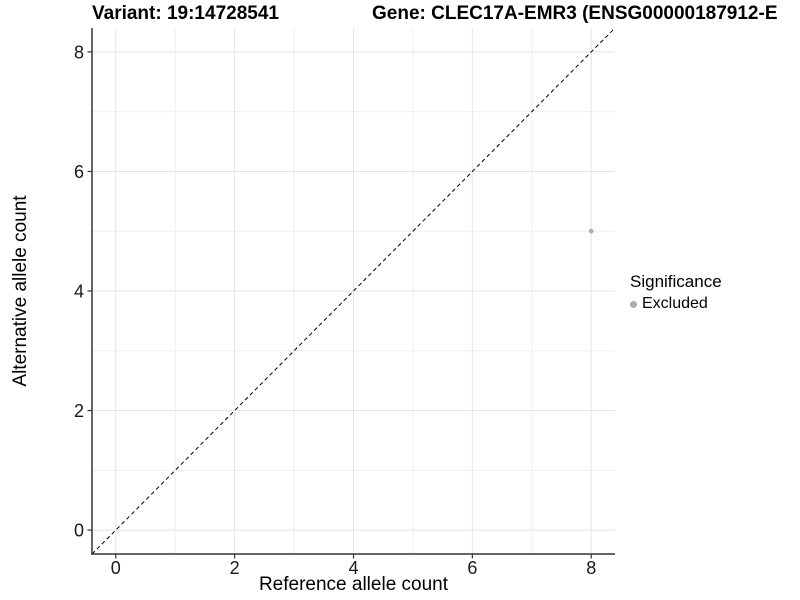  What do you see at coordinates (79, 172) in the screenshot?
I see `y-tick-label: 6` at bounding box center [79, 172].